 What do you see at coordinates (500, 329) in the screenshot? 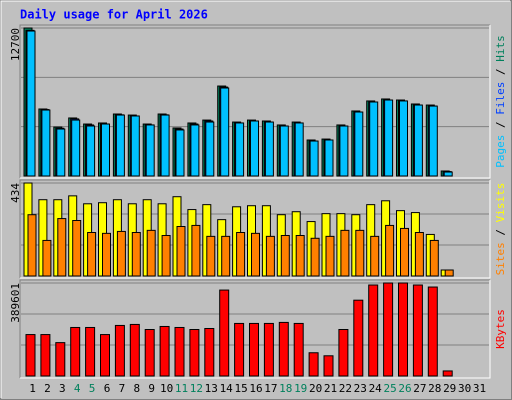
I see `legend: KBytes` at bounding box center [500, 329].